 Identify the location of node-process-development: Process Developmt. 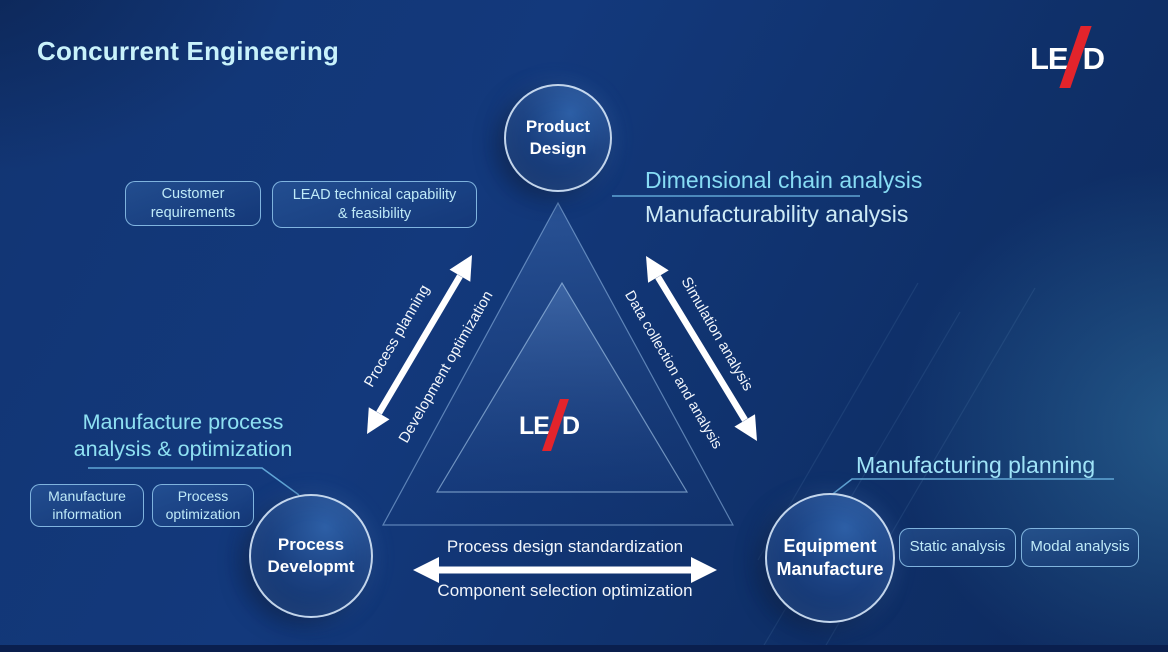
(311, 556).